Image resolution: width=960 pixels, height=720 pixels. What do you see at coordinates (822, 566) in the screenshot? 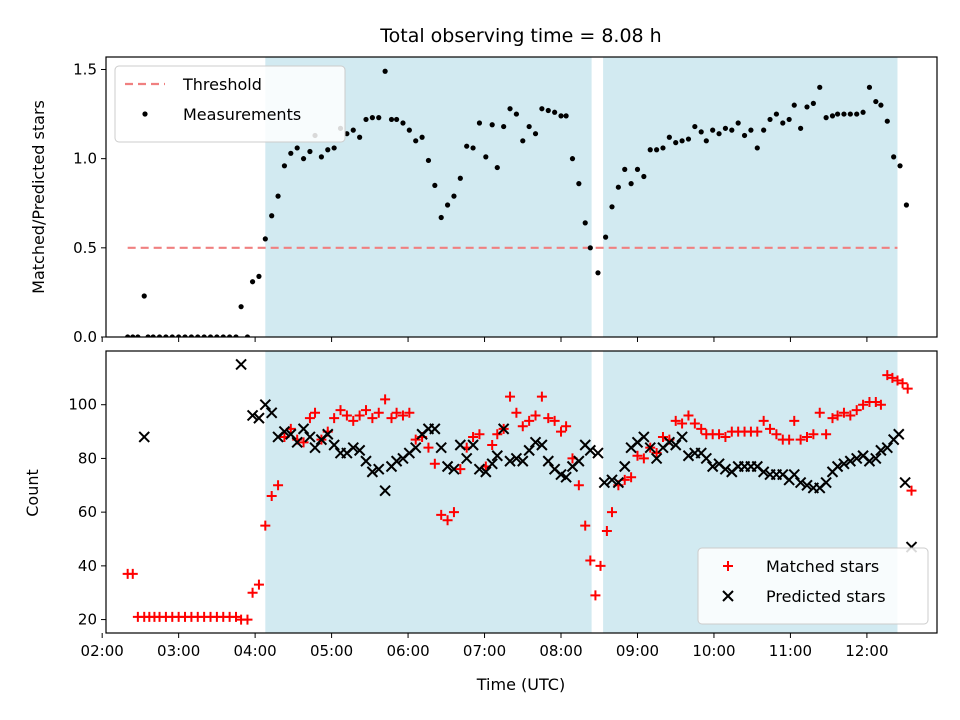
I see `bottom-legend-label-0: Matched stars` at bounding box center [822, 566].